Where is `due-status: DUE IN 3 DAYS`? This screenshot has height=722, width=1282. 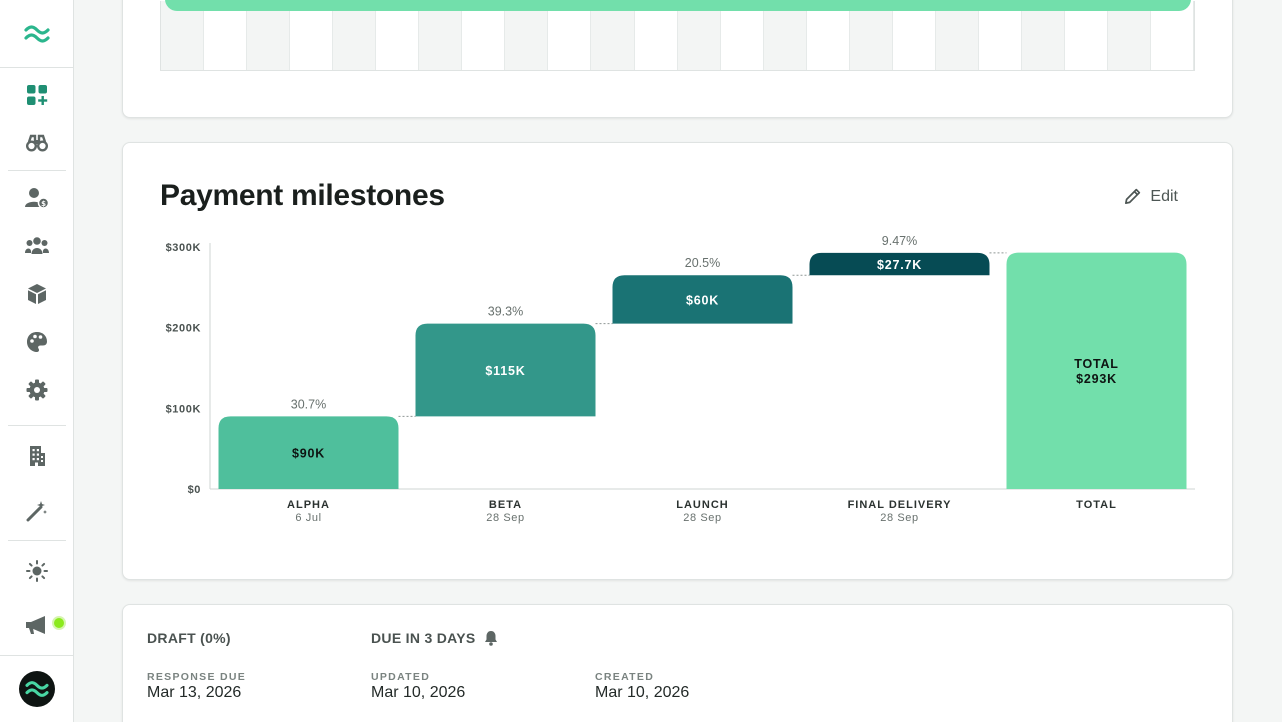 due-status: DUE IN 3 DAYS is located at coordinates (434, 638).